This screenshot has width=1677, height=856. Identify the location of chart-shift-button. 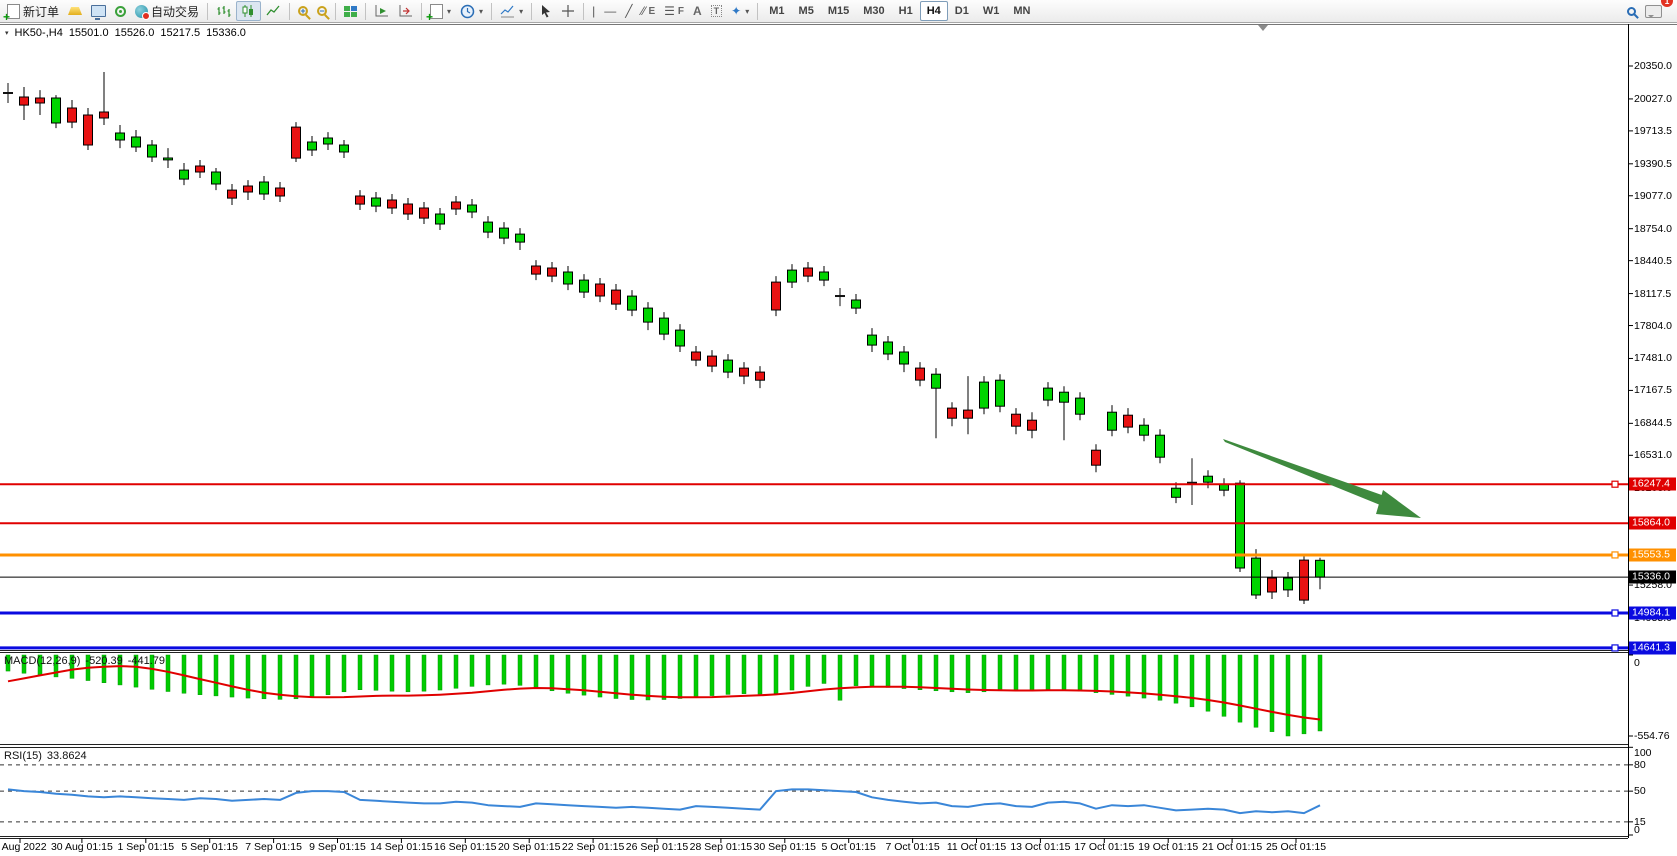
(405, 11).